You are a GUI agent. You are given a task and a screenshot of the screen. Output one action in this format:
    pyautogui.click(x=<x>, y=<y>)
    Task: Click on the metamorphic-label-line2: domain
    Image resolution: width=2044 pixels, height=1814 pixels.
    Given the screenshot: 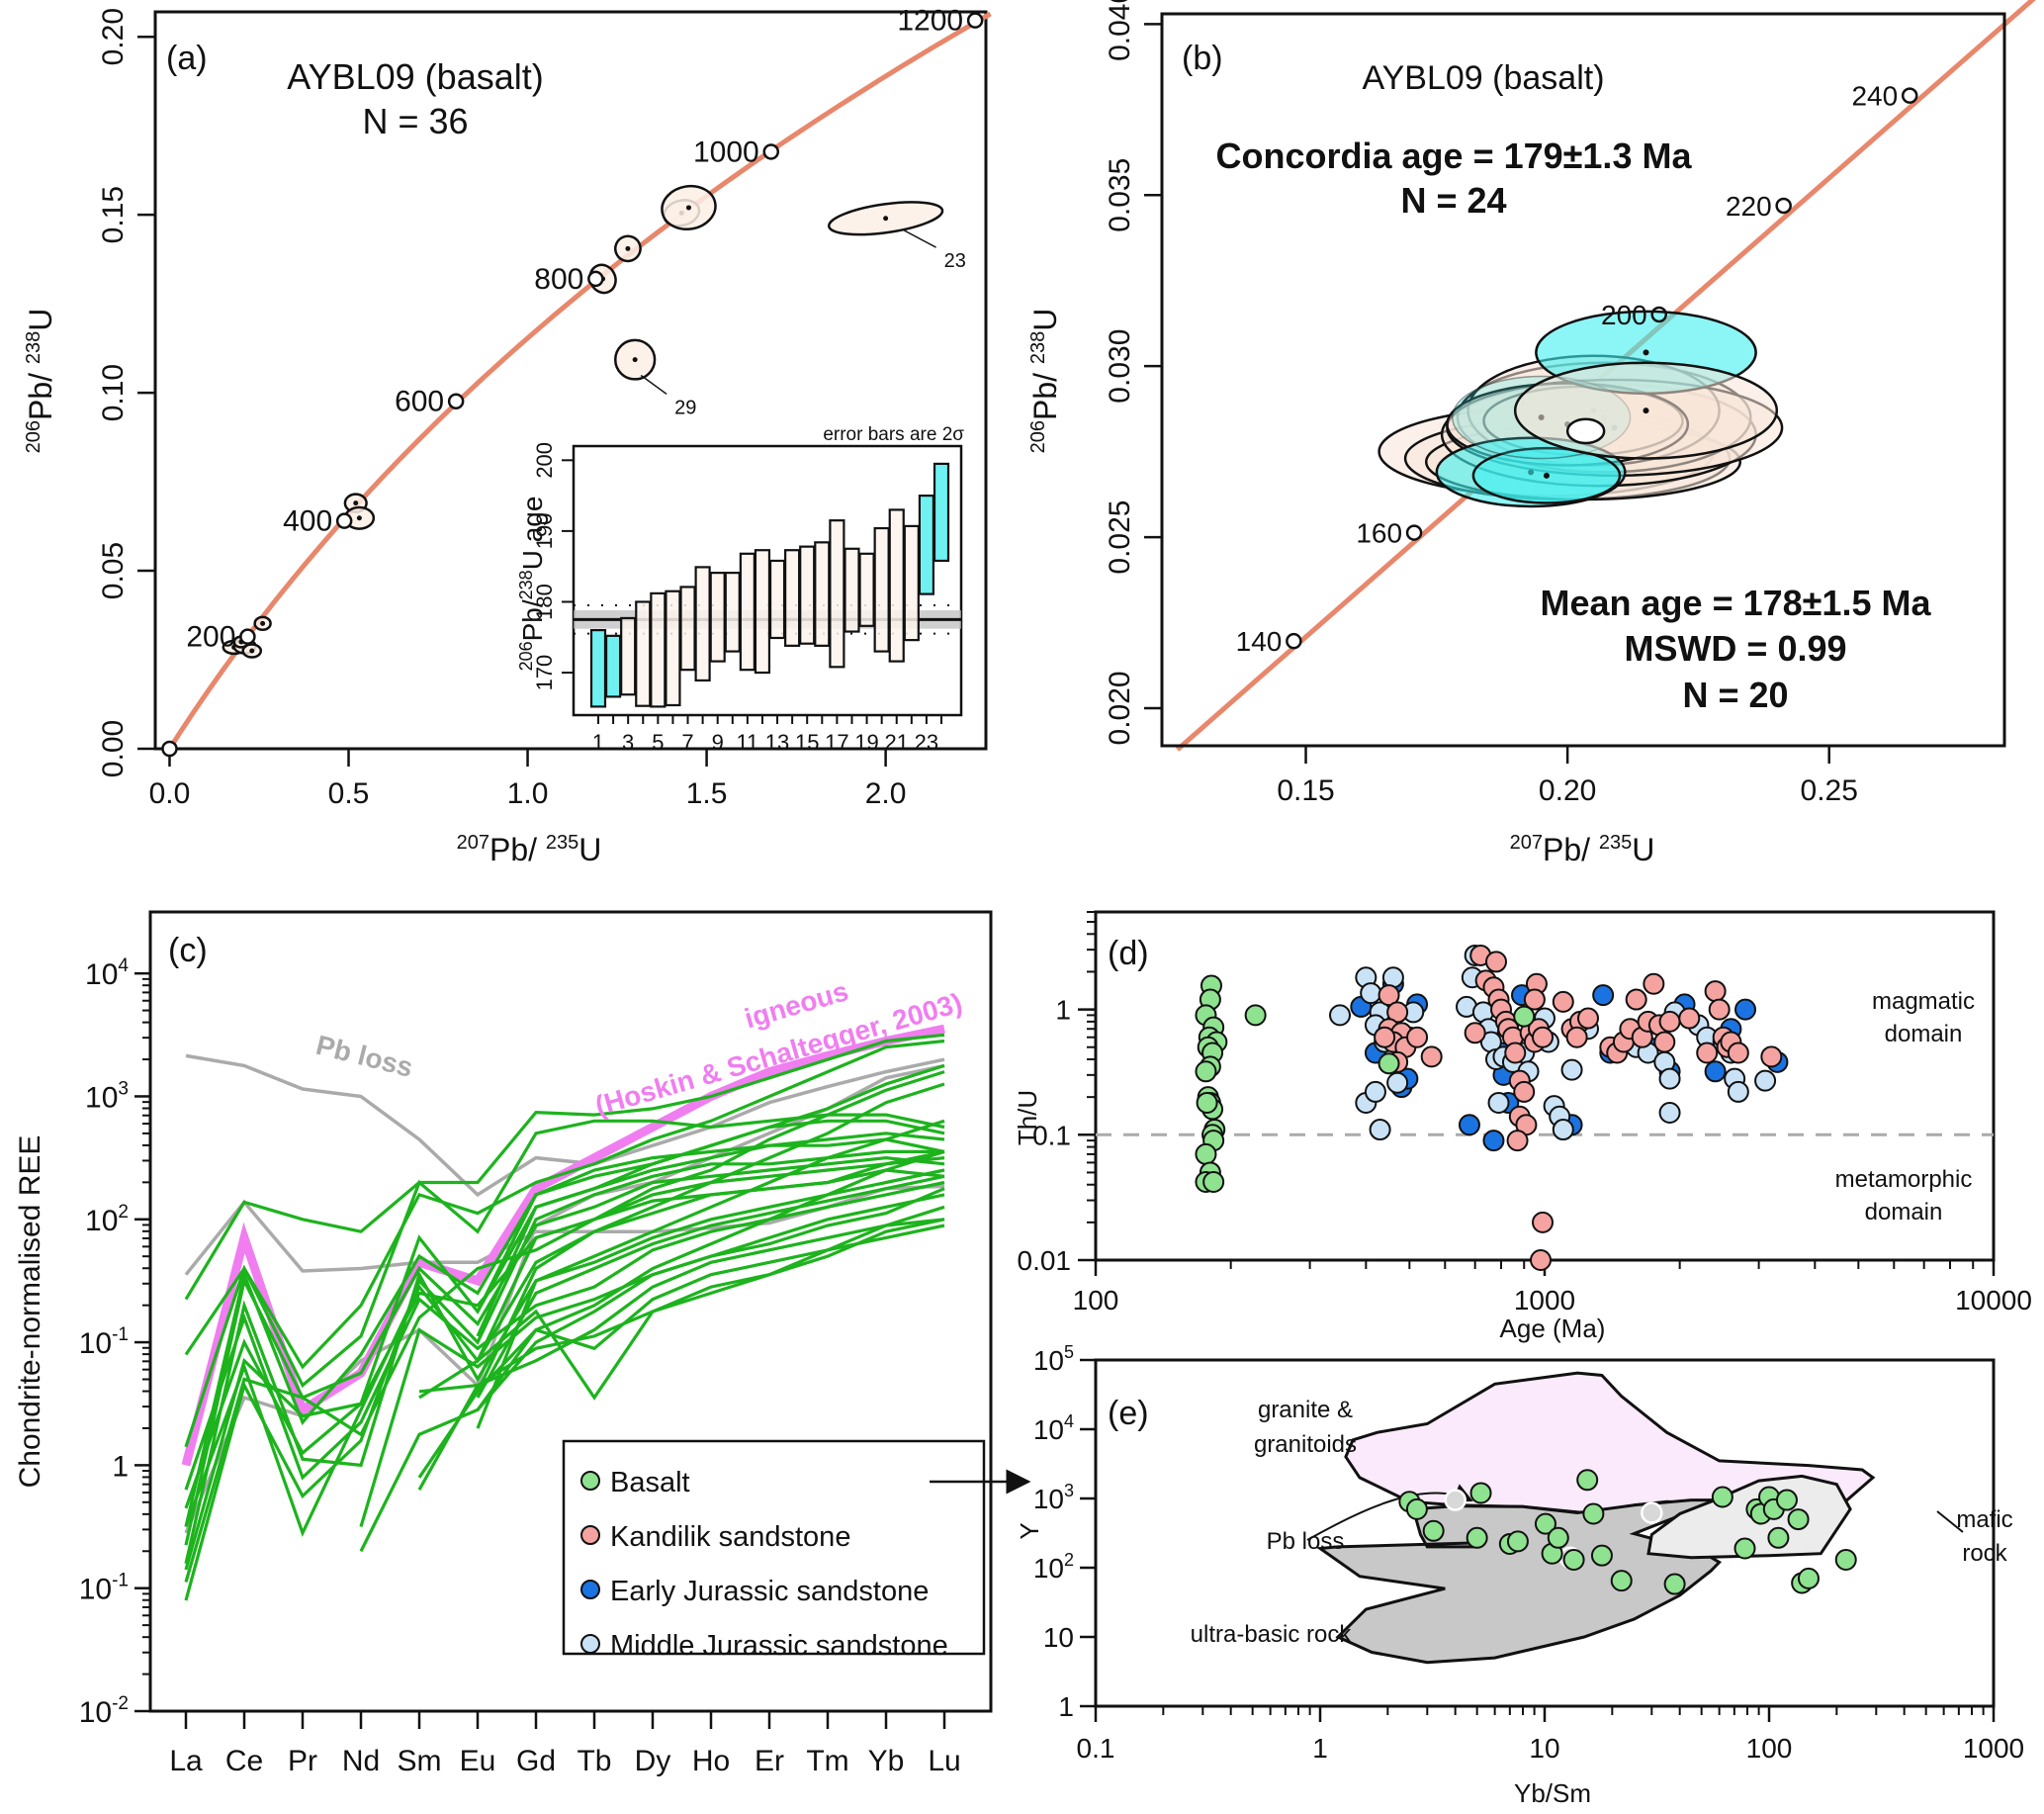 What is the action you would take?
    pyautogui.click(x=1904, y=1212)
    